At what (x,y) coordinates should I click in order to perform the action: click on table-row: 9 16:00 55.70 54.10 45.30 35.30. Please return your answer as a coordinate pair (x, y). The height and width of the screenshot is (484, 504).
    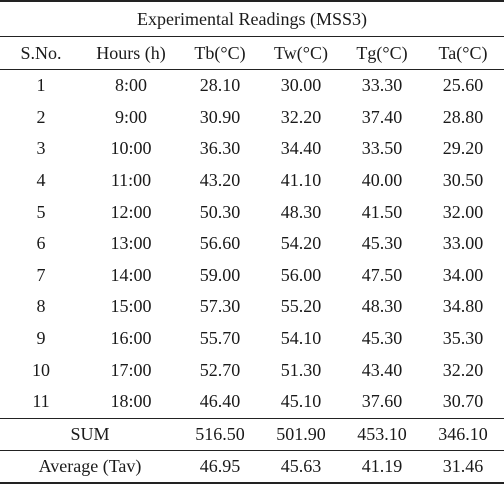
    Looking at the image, I should click on (252, 339).